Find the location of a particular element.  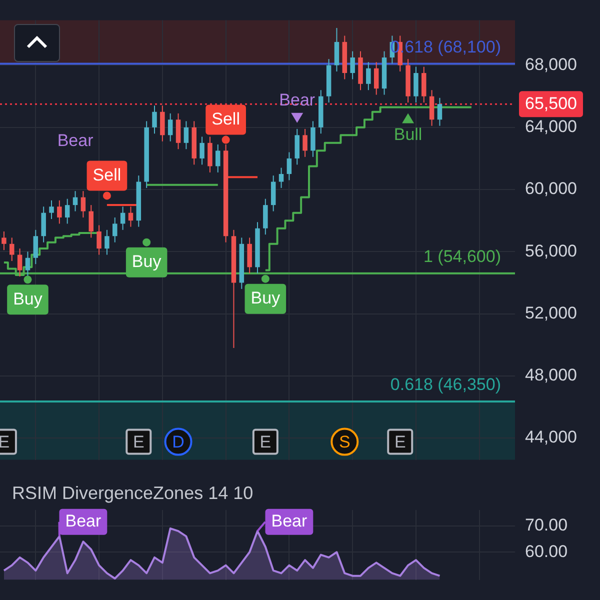

y-tick-label: 60,000 is located at coordinates (551, 188).